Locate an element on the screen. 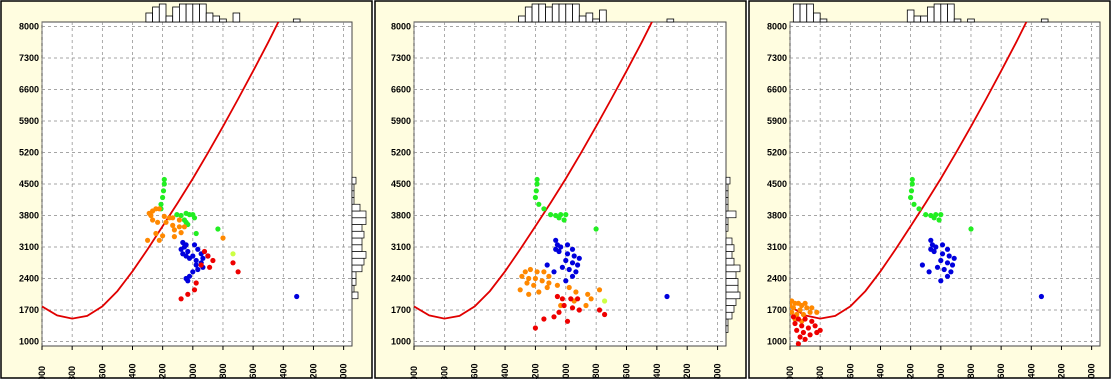  y-tick-label: 8000 is located at coordinates (29, 27).